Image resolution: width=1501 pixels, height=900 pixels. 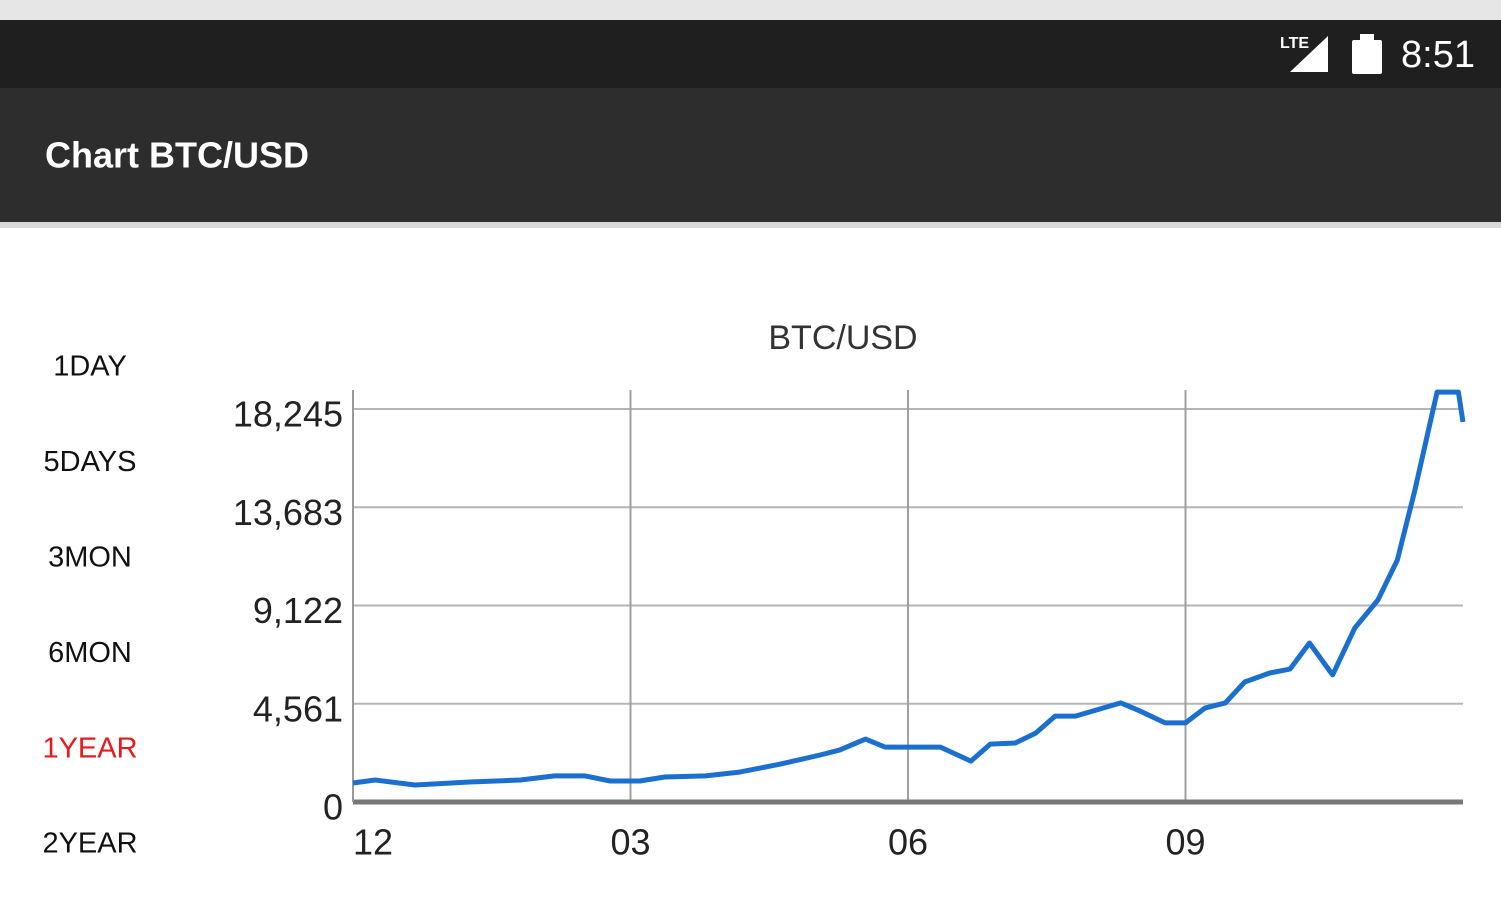 What do you see at coordinates (298, 610) in the screenshot?
I see `y-tick-label: 9,122` at bounding box center [298, 610].